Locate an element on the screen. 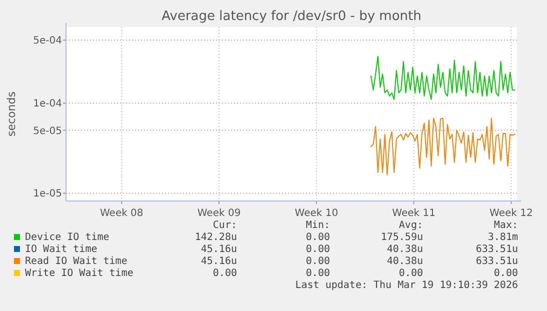 Image resolution: width=547 pixels, height=311 pixels. text: Last update: Thu Mar 19 19:10:39 2026 is located at coordinates (406, 285).